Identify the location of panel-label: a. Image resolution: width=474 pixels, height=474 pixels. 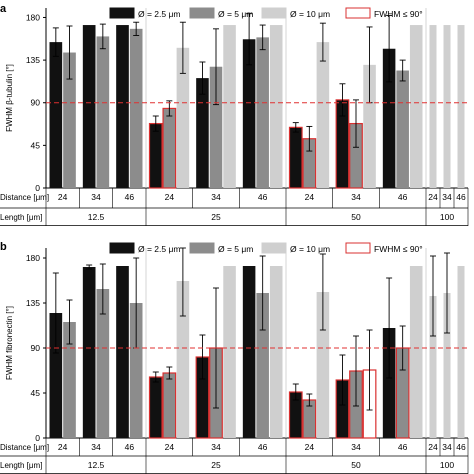
(3, 9).